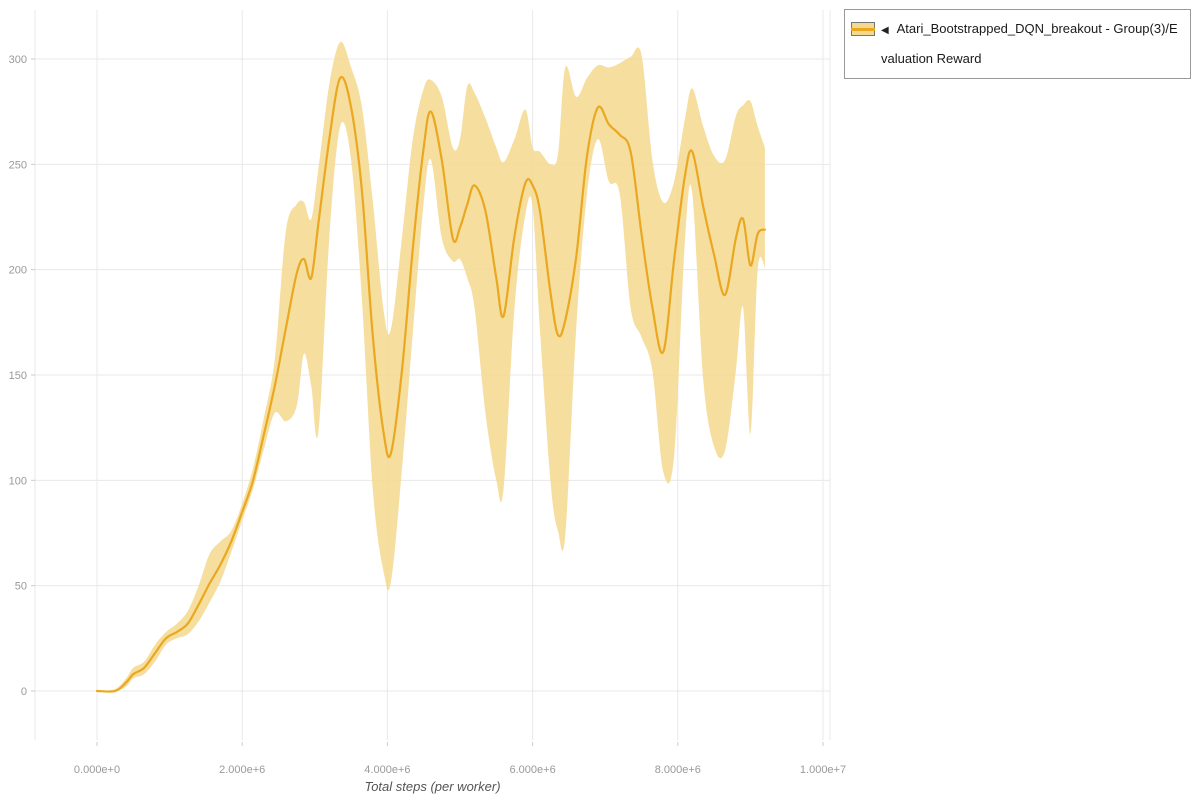 The width and height of the screenshot is (1200, 800). I want to click on svg-text: 6.000e+6, so click(533, 770).